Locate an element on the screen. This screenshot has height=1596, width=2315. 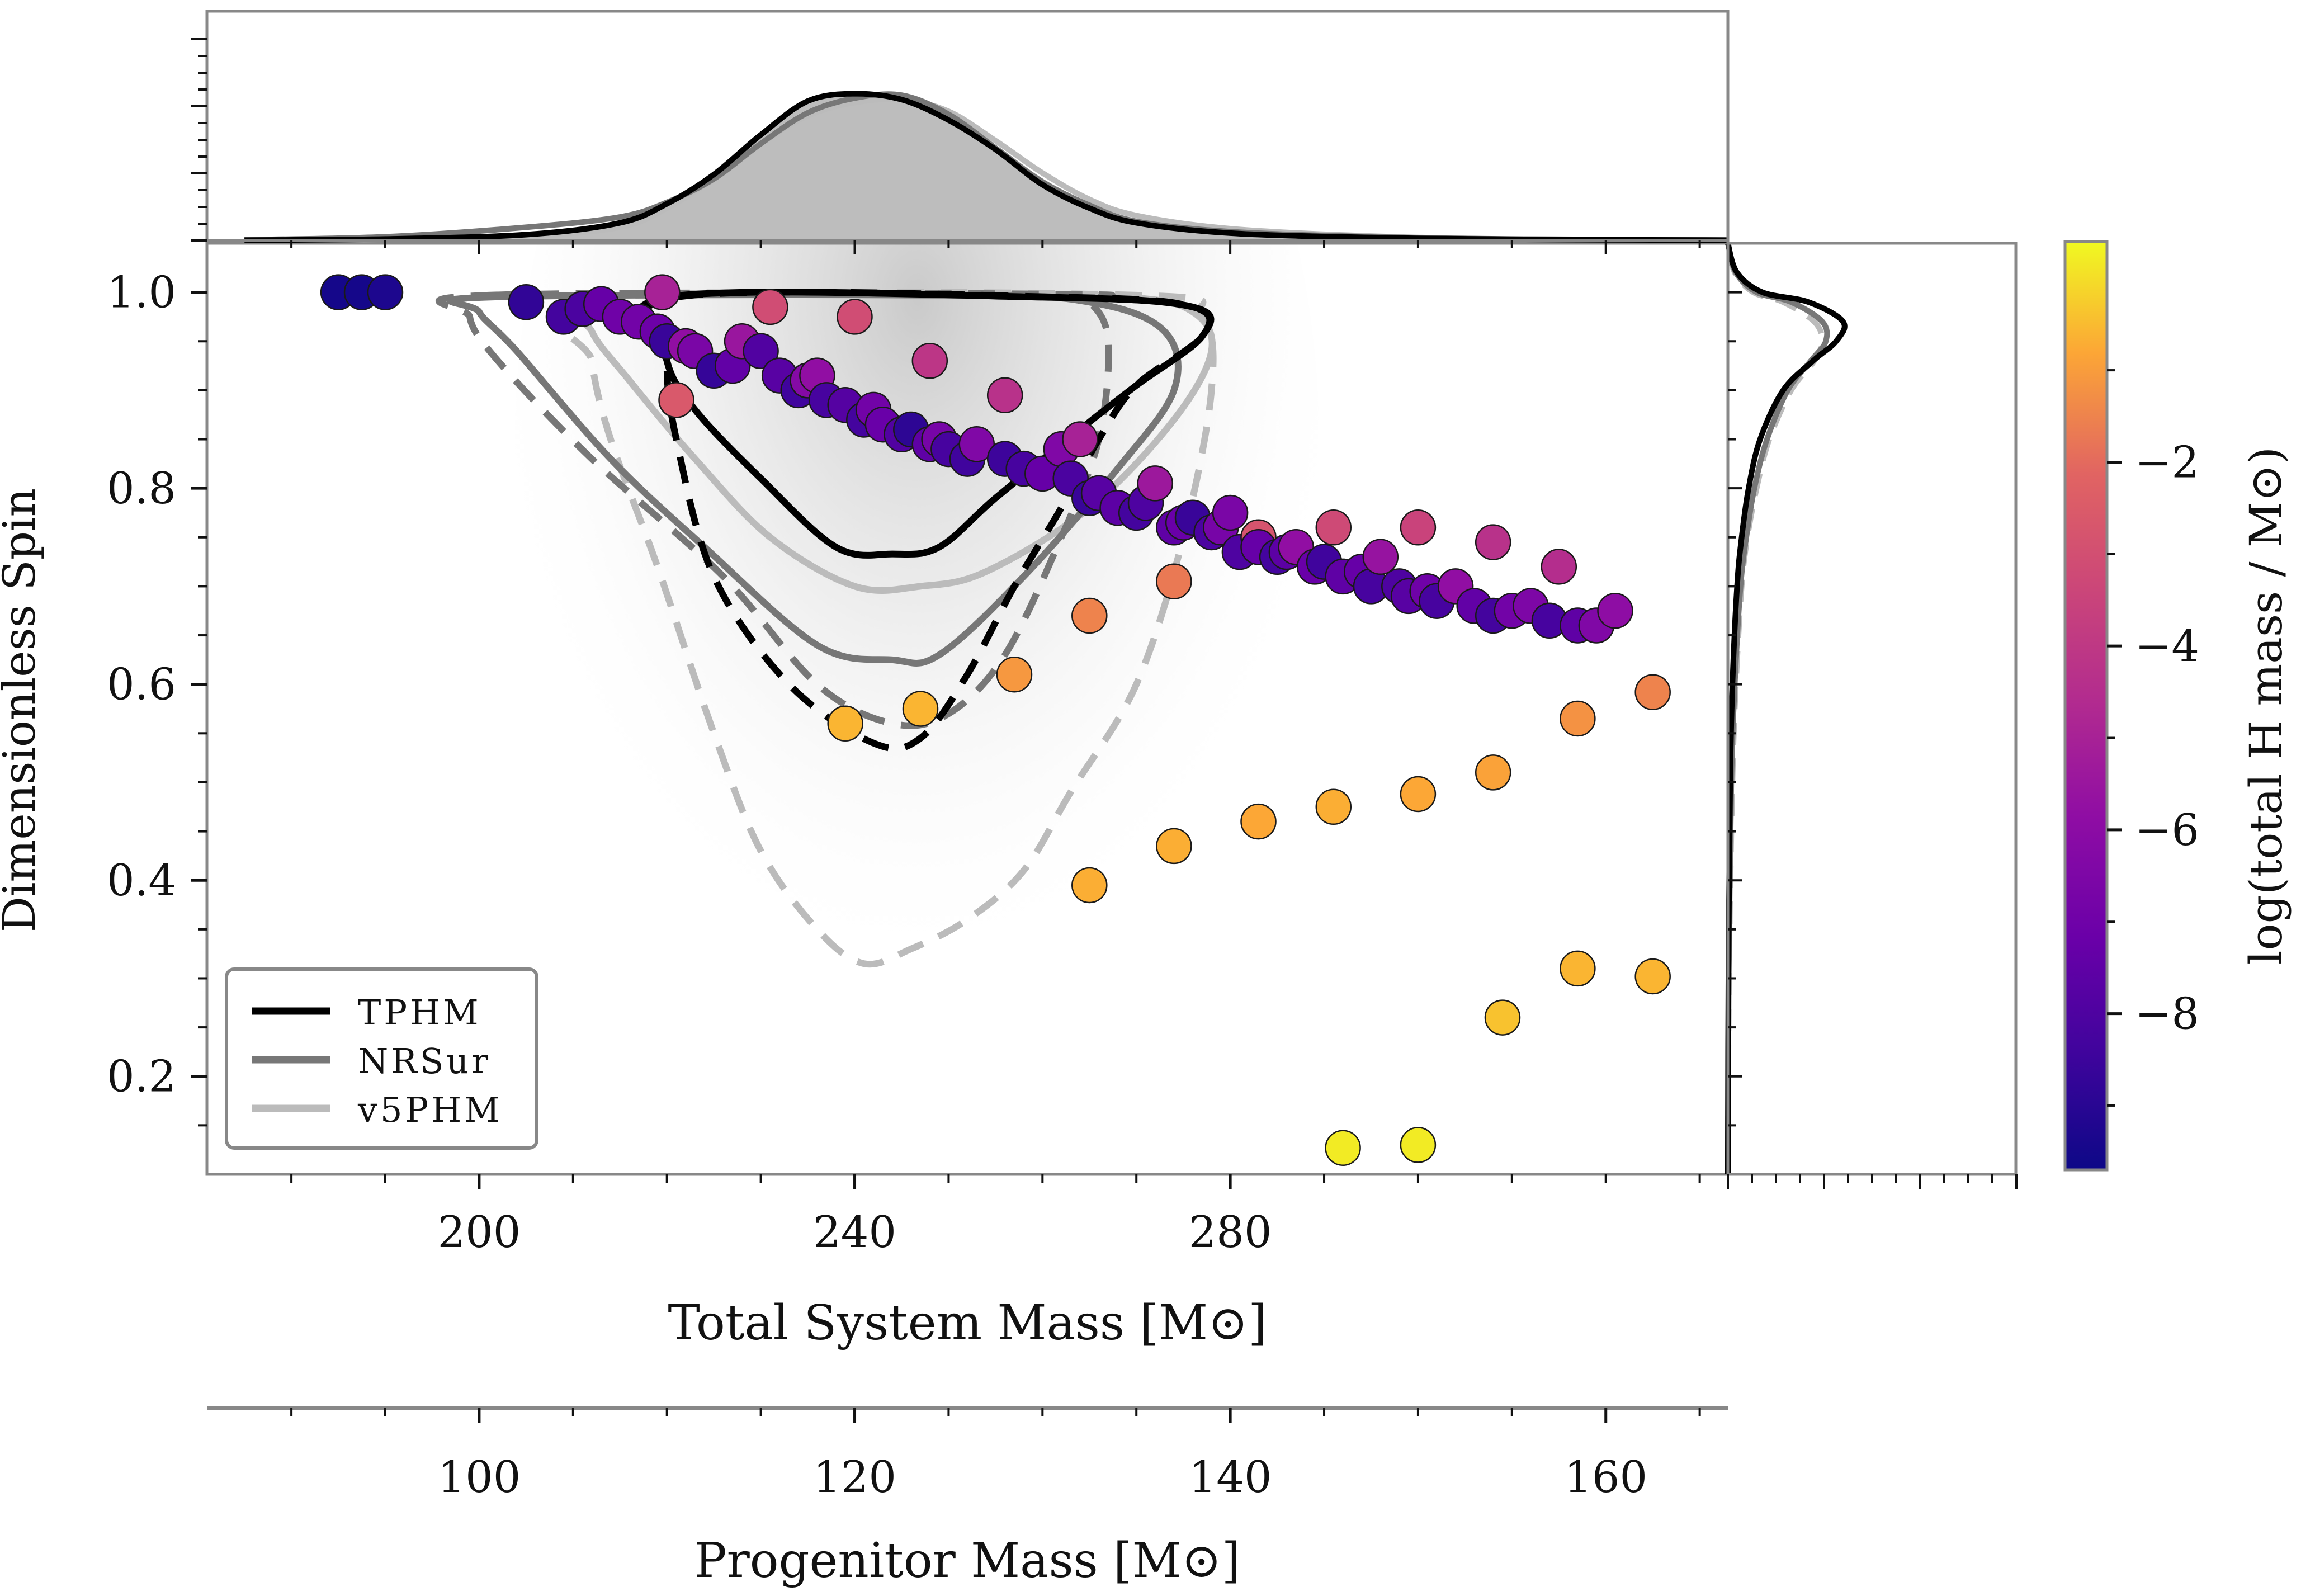
contour-90-nrsur is located at coordinates (775, 509).